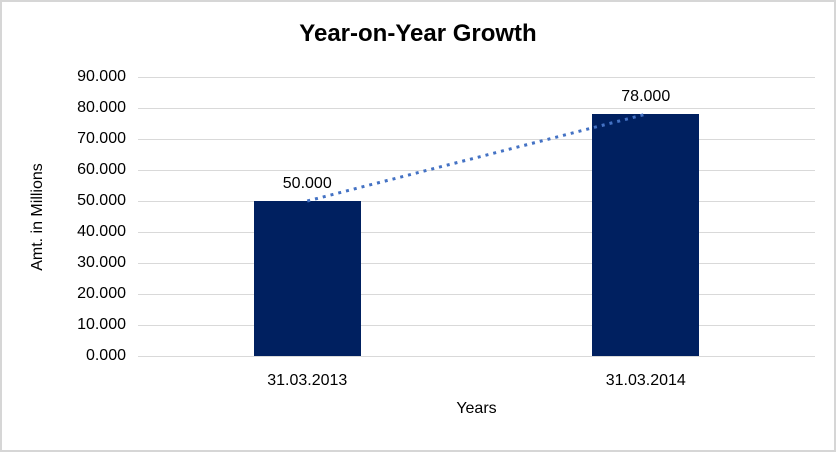 The image size is (836, 452). What do you see at coordinates (101, 76) in the screenshot?
I see `y-tick-label: 90.000` at bounding box center [101, 76].